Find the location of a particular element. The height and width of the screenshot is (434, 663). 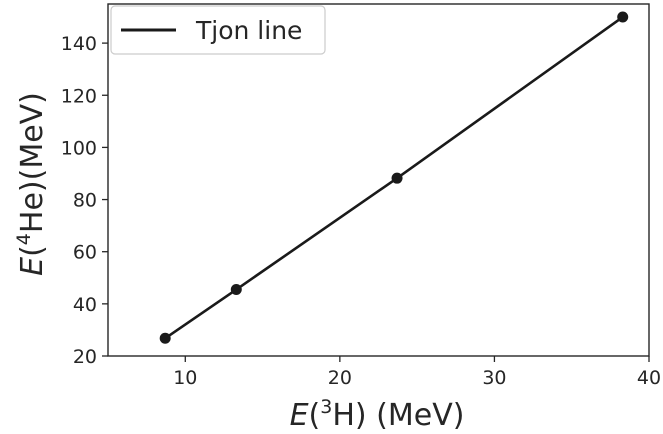

y-tick-label: 100 is located at coordinates (79, 148).